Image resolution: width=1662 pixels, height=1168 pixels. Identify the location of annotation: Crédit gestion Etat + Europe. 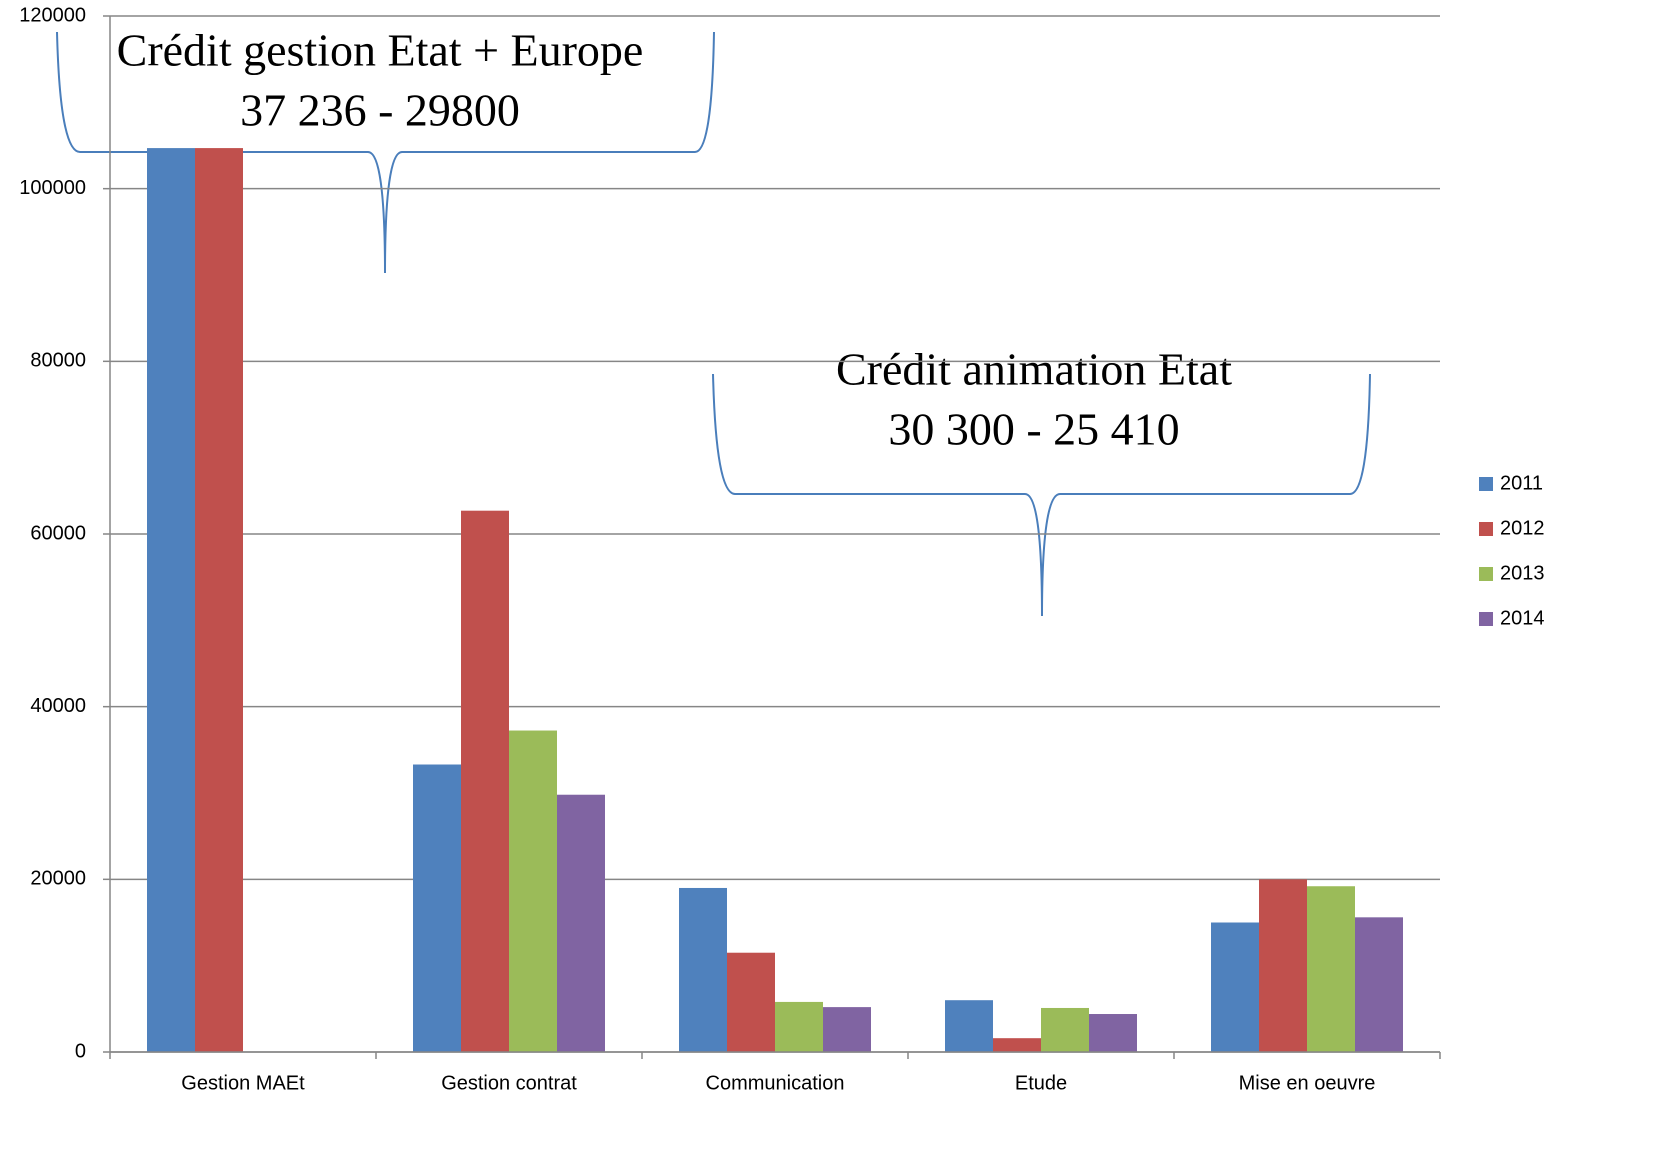
(380, 50).